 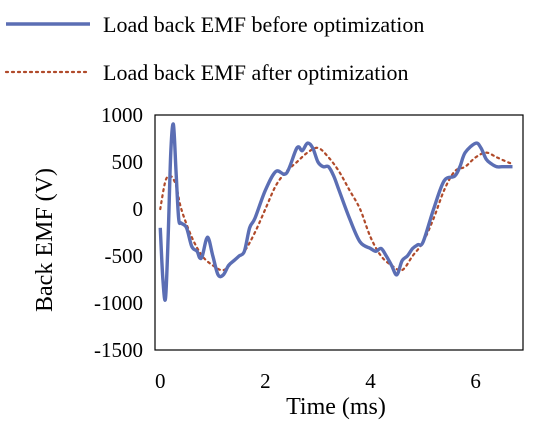 I want to click on y-tick-labels: 1000 500 0 -500 -1000 -1500, so click(x=118, y=232).